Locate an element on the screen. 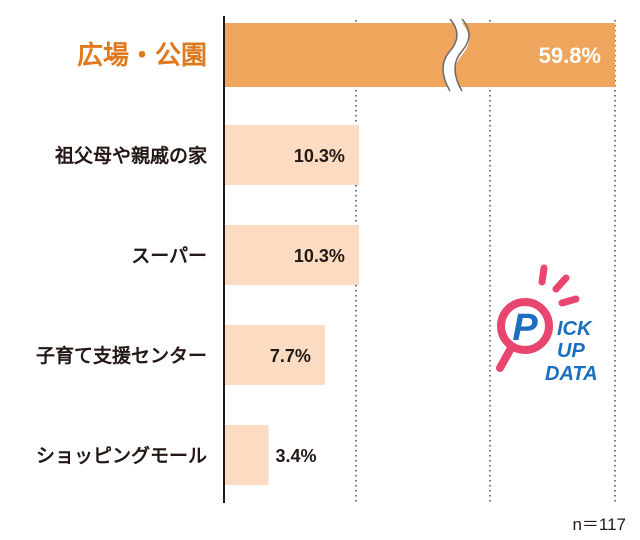 This screenshot has height=540, width=640. value-label-3: 10.3% is located at coordinates (319, 256).